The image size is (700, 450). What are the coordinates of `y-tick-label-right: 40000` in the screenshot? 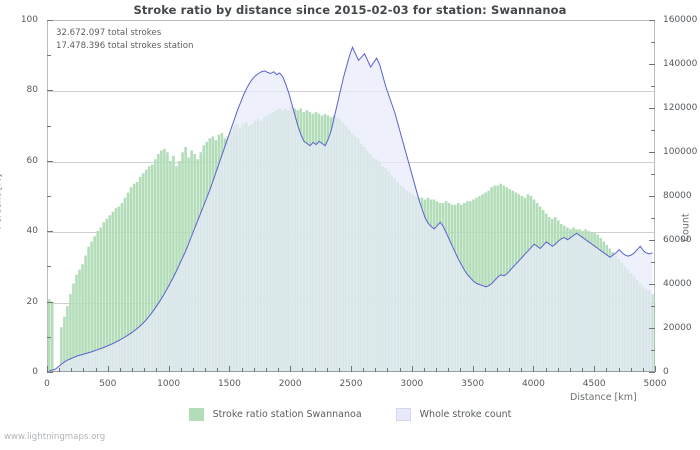 It's located at (677, 284).